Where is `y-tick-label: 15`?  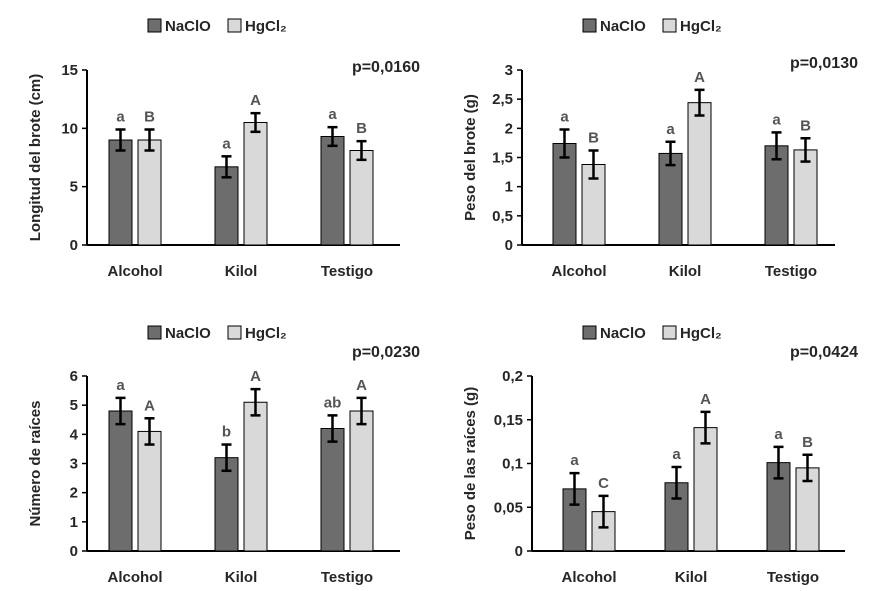 y-tick-label: 15 is located at coordinates (69, 70).